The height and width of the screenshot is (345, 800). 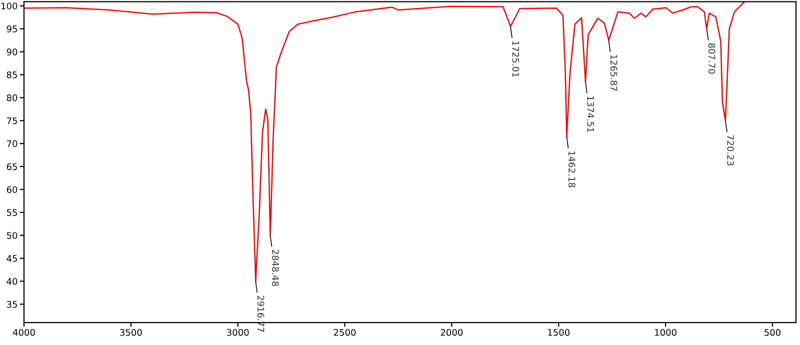 What do you see at coordinates (12, 235) in the screenshot?
I see `y-tick-label: 50` at bounding box center [12, 235].